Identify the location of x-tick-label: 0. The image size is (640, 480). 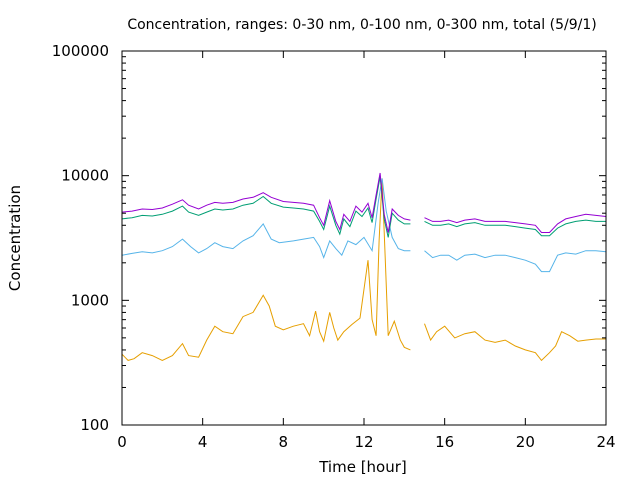
(122, 442).